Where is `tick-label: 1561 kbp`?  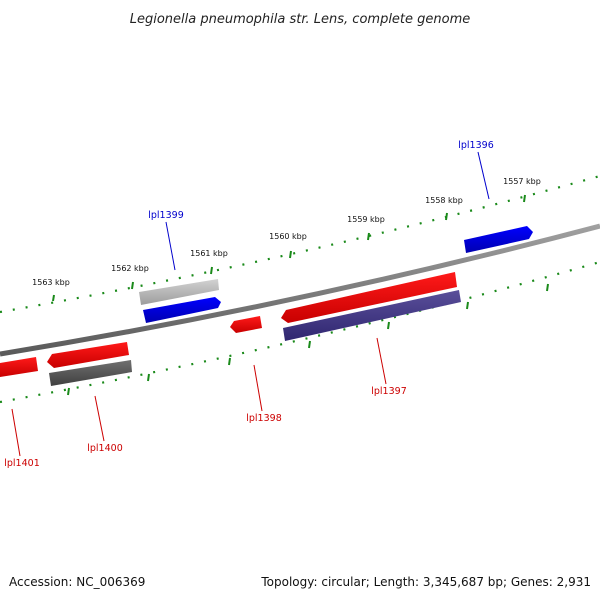 tick-label: 1561 kbp is located at coordinates (209, 253).